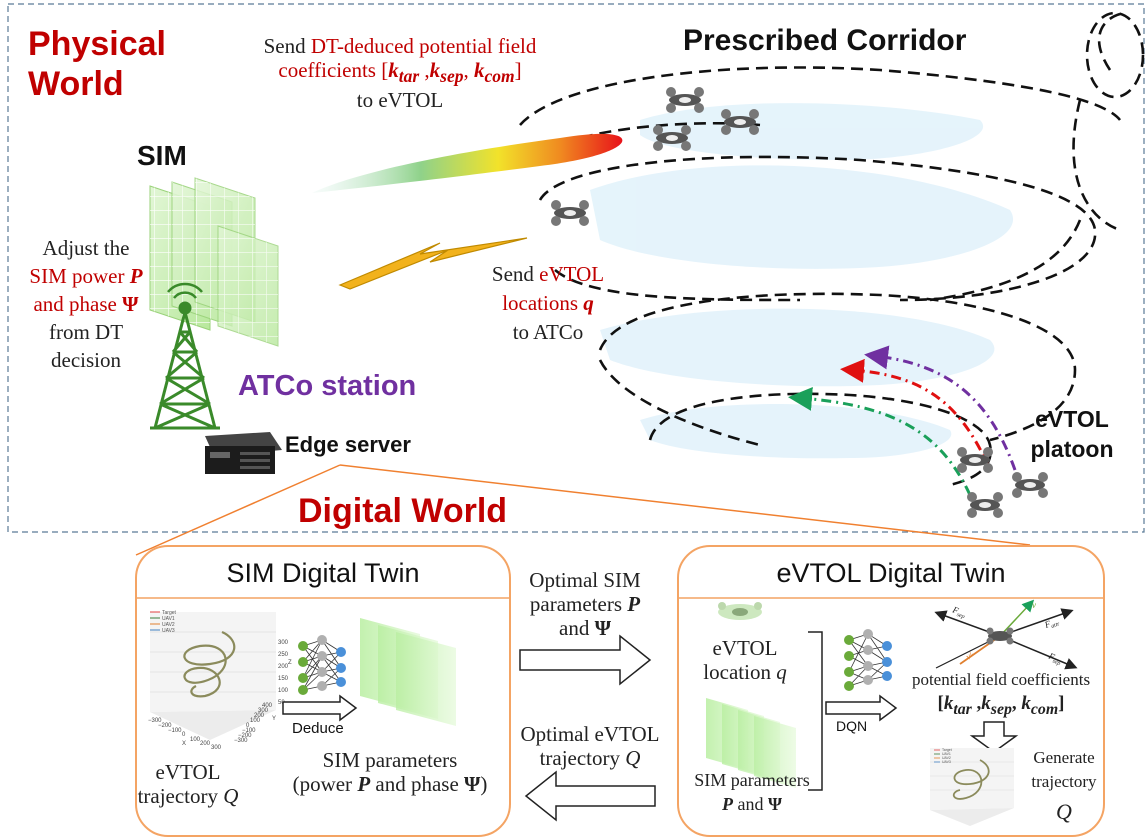 This screenshot has width=1148, height=840. I want to click on z-tick: 300, so click(283, 643).